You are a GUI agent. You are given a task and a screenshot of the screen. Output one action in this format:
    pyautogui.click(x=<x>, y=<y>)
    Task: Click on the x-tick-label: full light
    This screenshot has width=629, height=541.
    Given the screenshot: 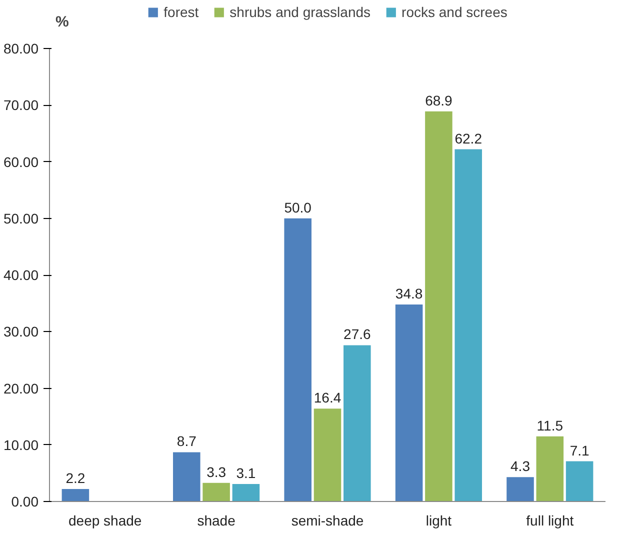 What is the action you would take?
    pyautogui.click(x=550, y=520)
    